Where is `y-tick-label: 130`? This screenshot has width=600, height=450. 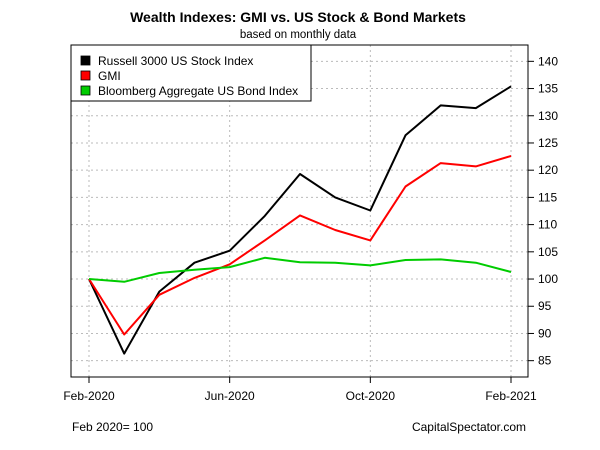
y-tick-label: 130 is located at coordinates (548, 116).